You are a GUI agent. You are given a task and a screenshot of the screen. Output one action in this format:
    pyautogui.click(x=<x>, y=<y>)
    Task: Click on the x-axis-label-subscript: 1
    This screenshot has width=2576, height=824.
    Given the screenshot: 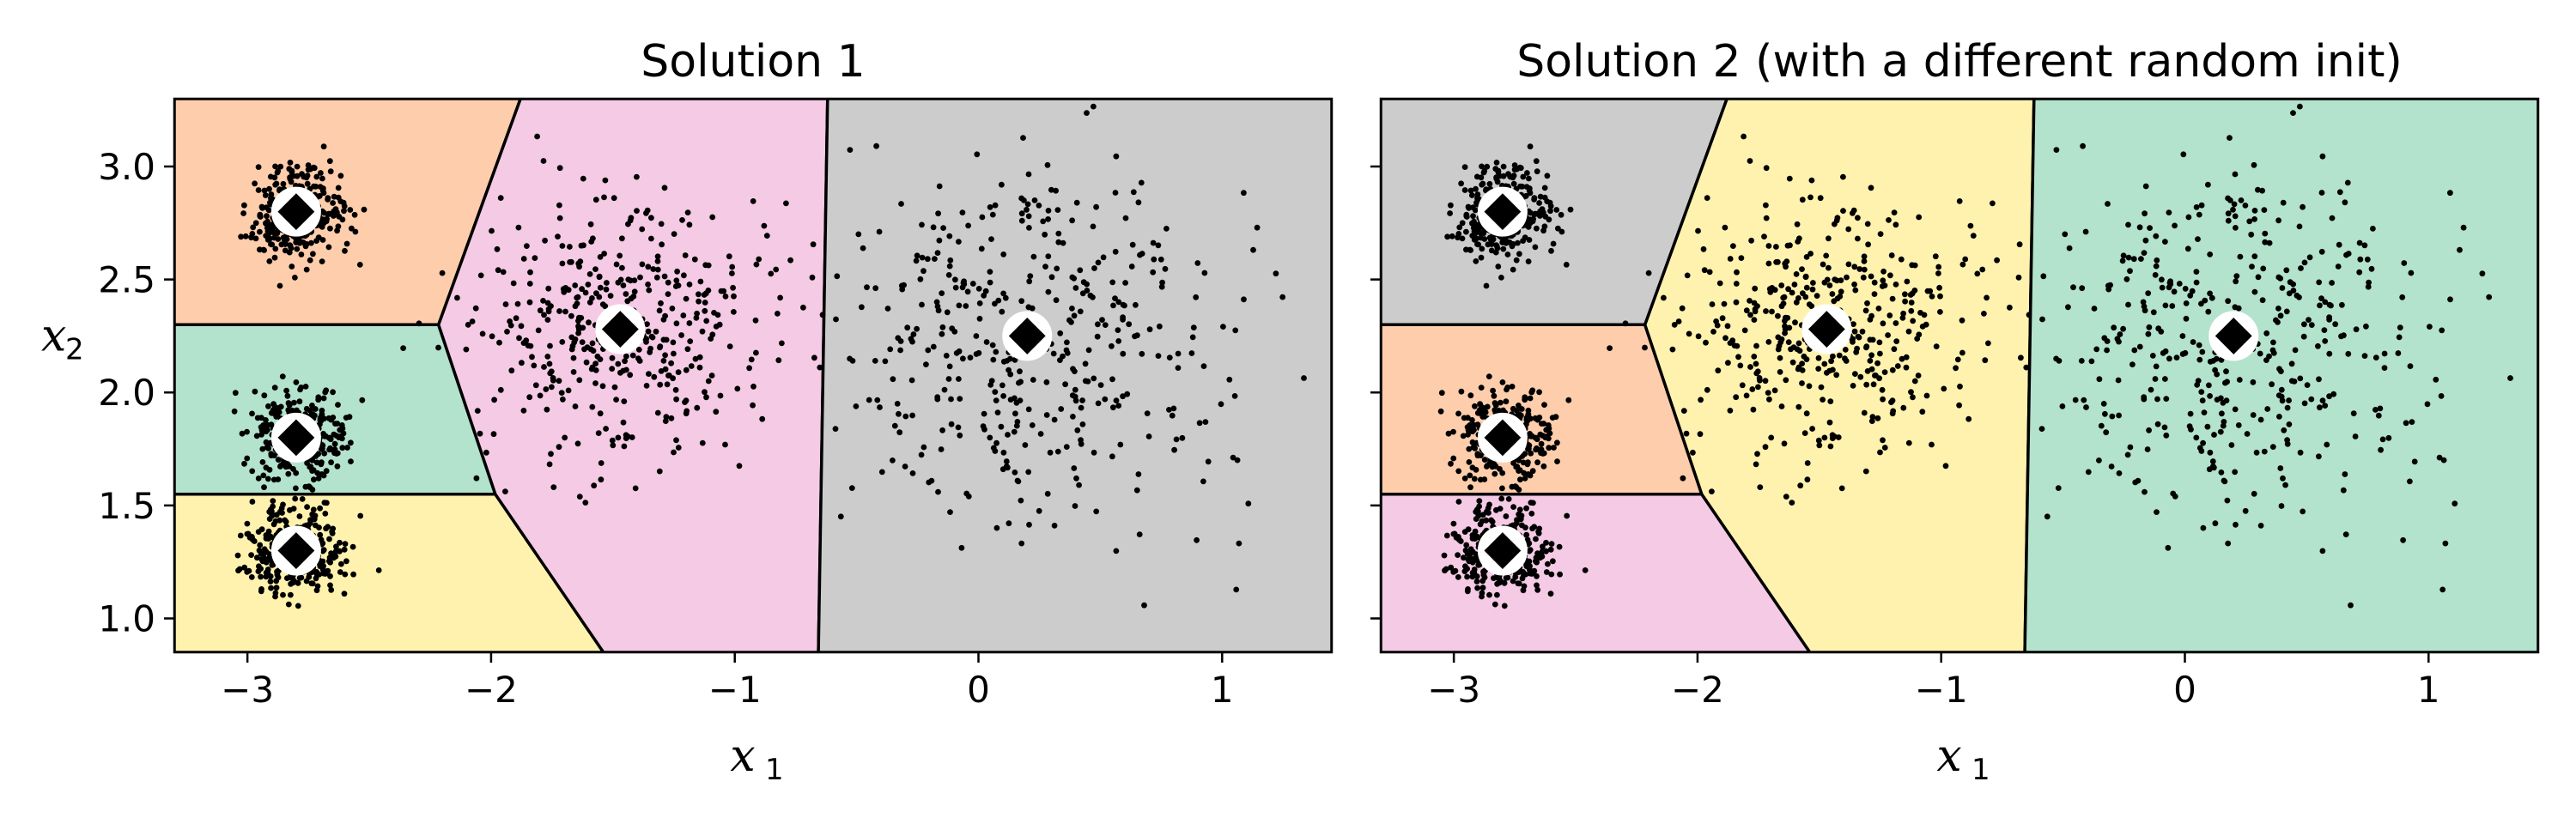 What is the action you would take?
    pyautogui.click(x=1981, y=770)
    